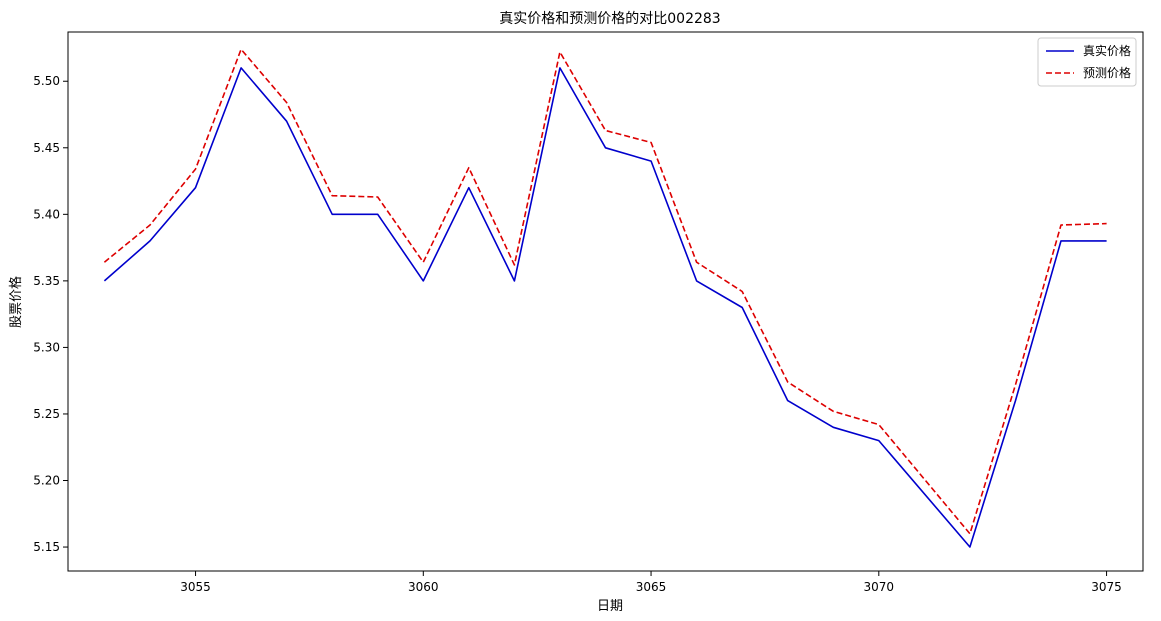  What do you see at coordinates (46, 347) in the screenshot?
I see `y-tick-label: 5.30` at bounding box center [46, 347].